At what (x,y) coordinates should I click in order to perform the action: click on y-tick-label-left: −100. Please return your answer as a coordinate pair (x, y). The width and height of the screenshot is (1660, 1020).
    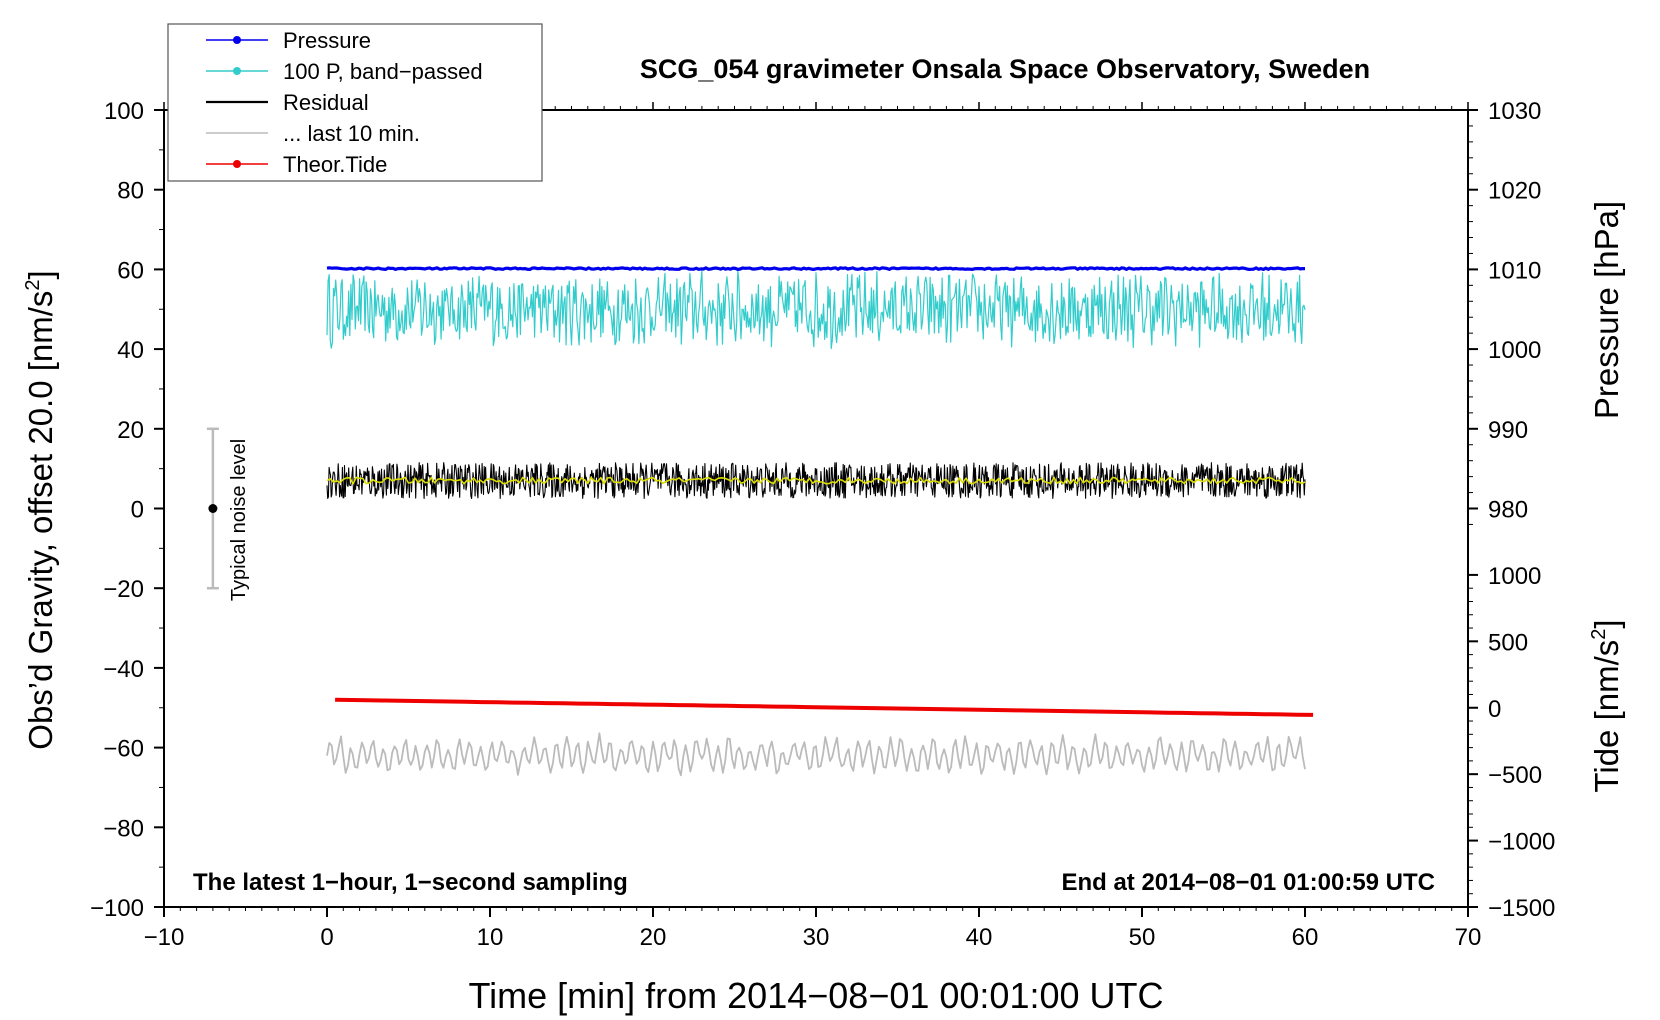
    Looking at the image, I should click on (117, 908).